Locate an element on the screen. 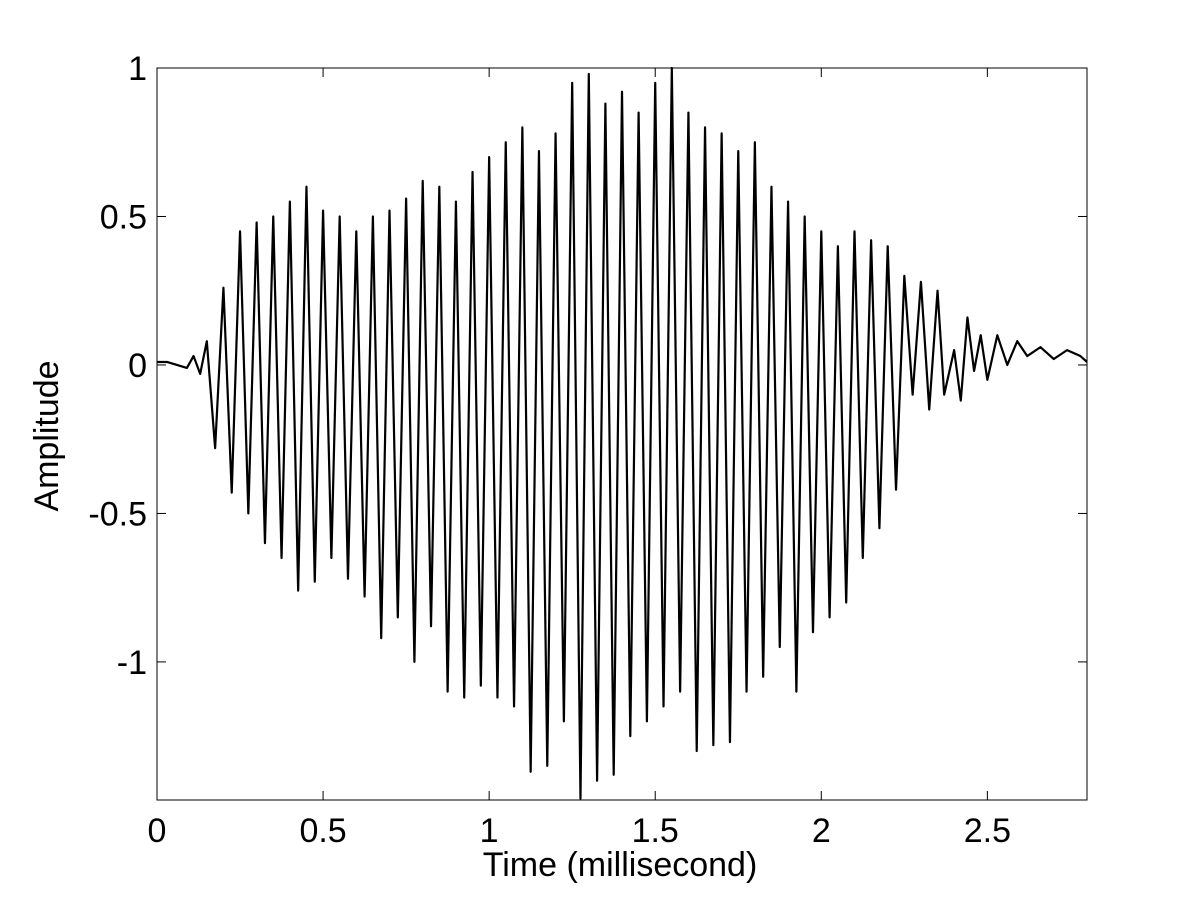 The image size is (1201, 901). y-tick-label: -0.5 is located at coordinates (117, 514).